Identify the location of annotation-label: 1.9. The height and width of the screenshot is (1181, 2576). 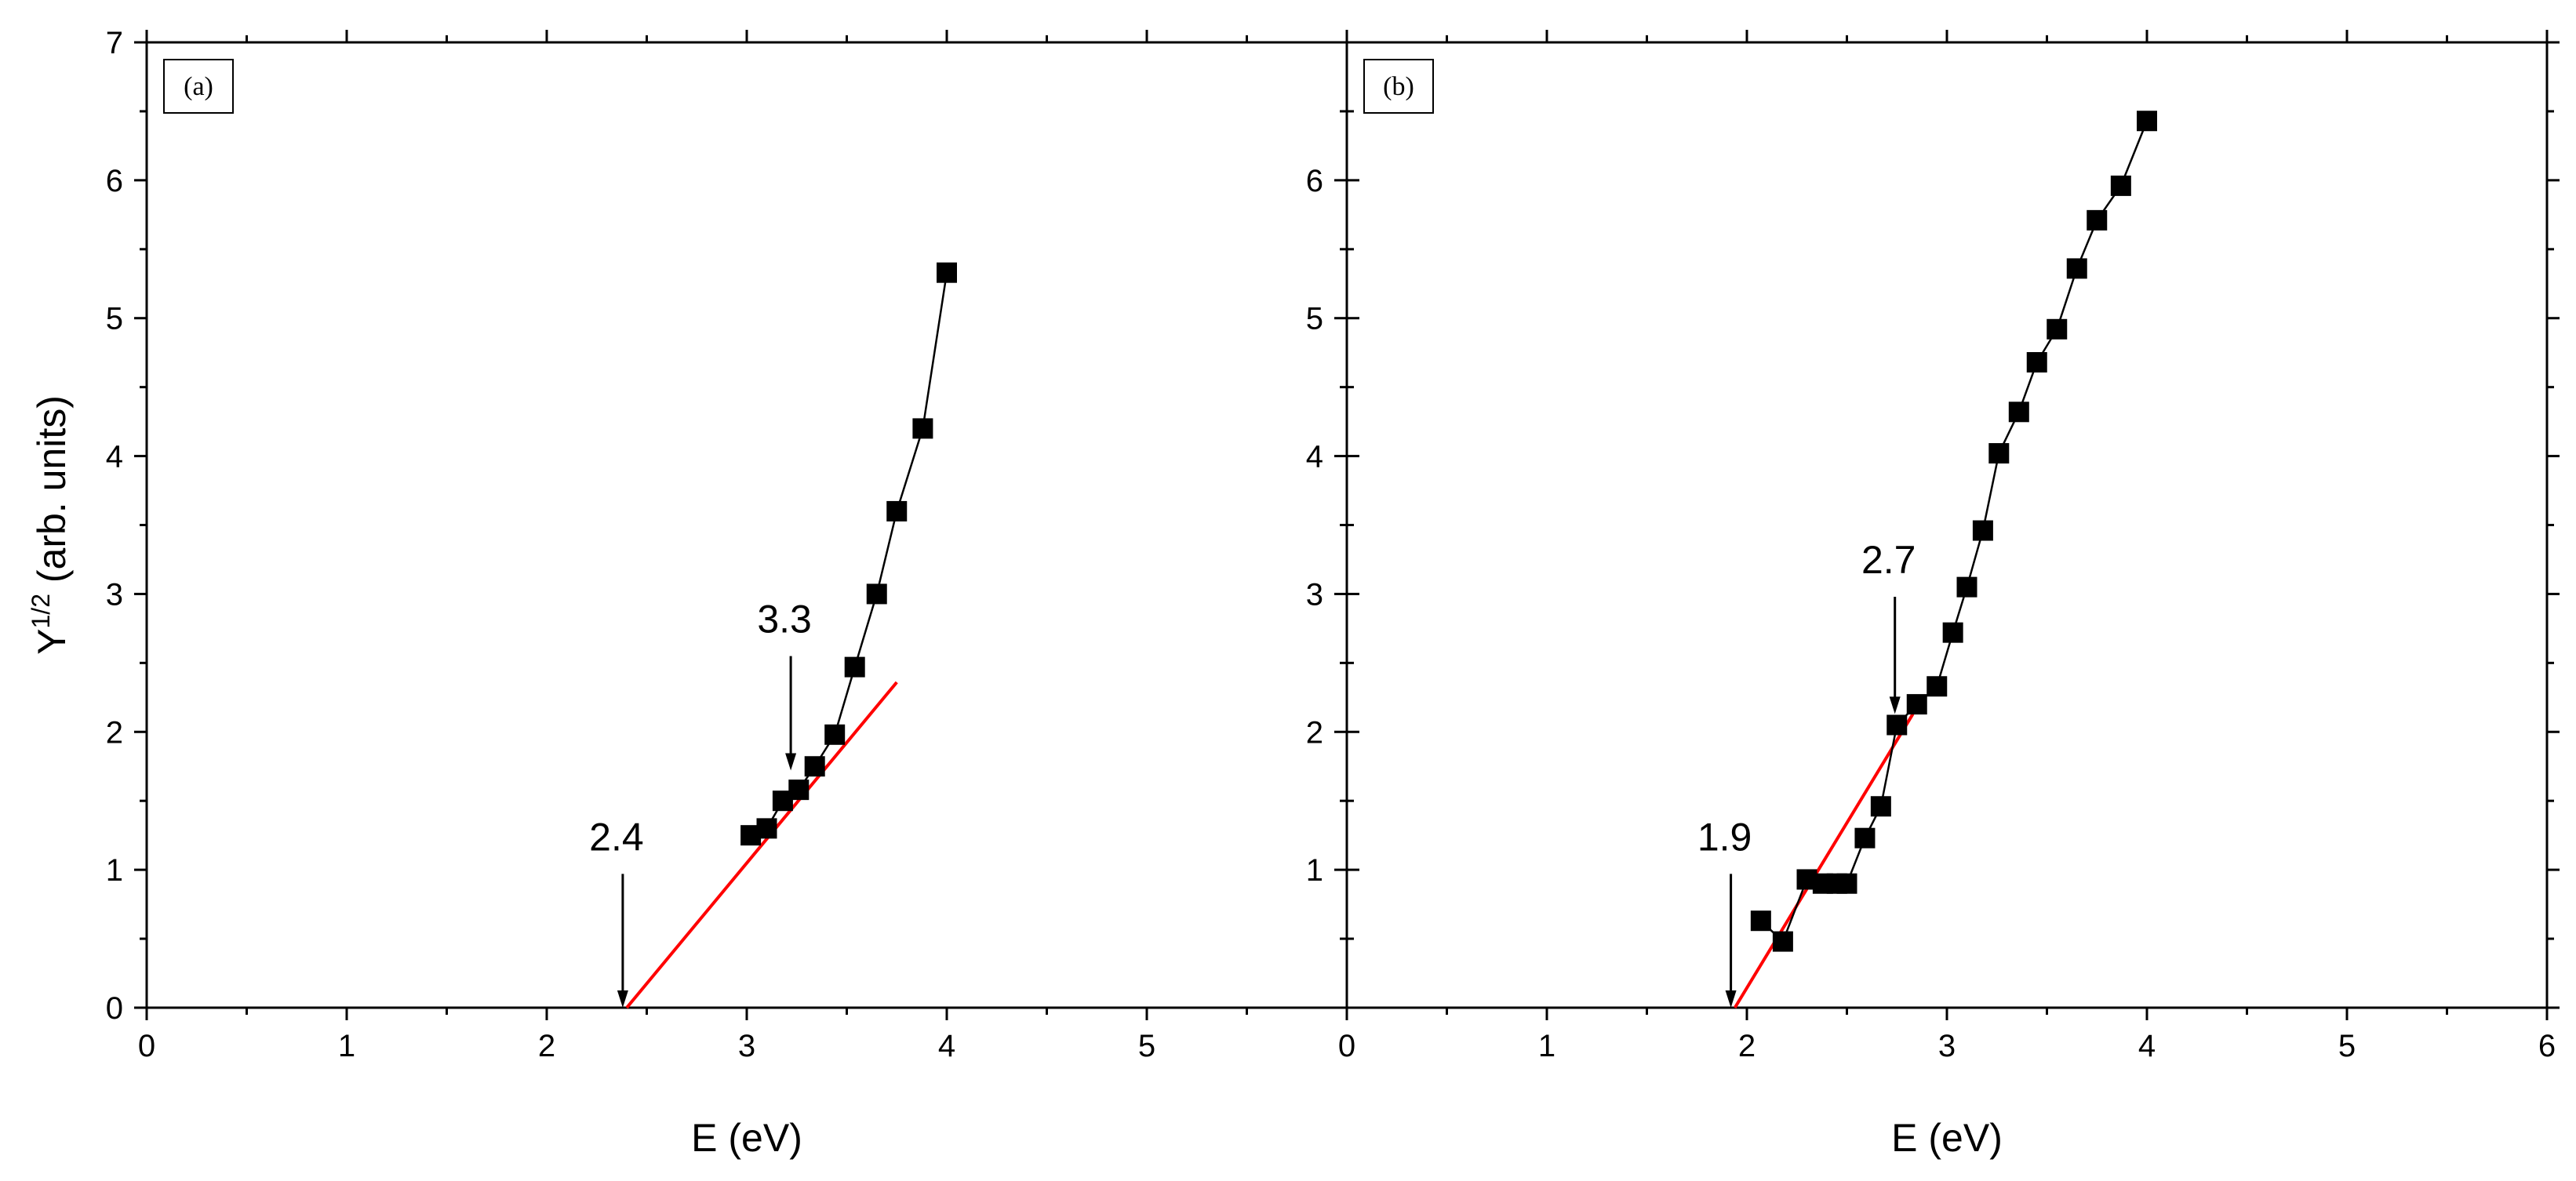
(1724, 837).